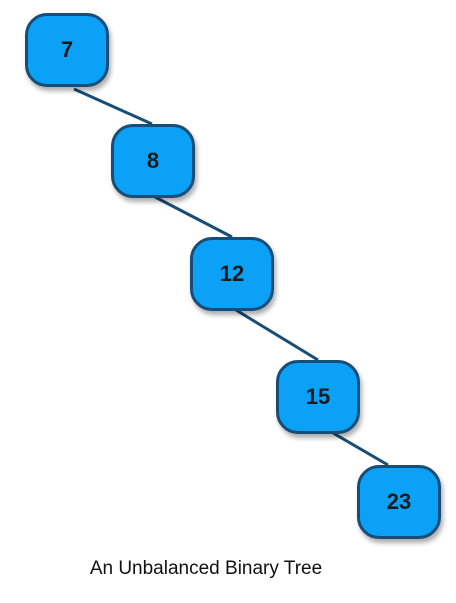 Image resolution: width=456 pixels, height=603 pixels. Describe the element at coordinates (206, 568) in the screenshot. I see `diagram-caption: An Unbalanced Binary Tree` at that location.